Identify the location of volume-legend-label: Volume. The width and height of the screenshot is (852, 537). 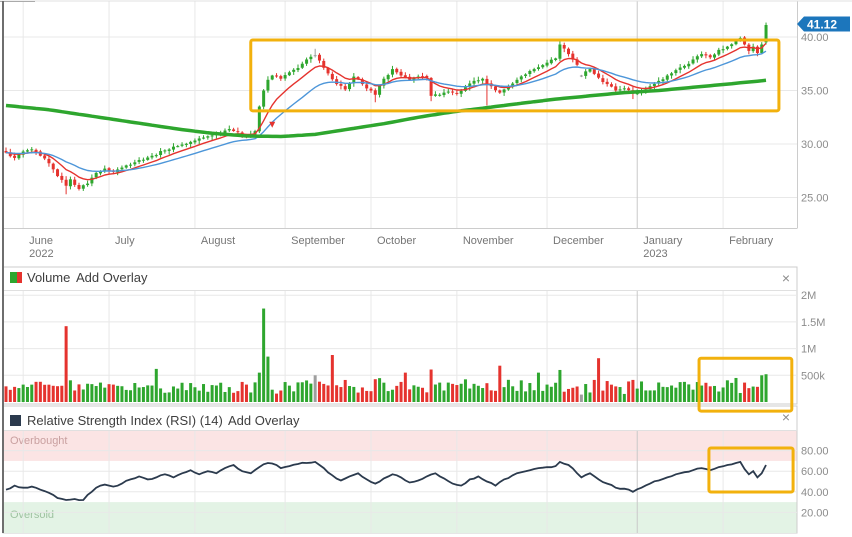
(48, 277).